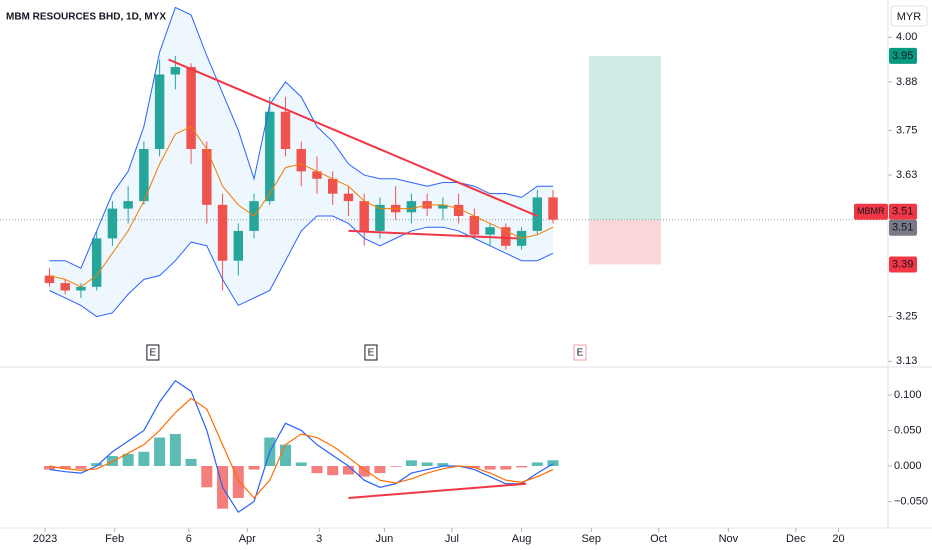 Image resolution: width=932 pixels, height=550 pixels. Describe the element at coordinates (906, 37) in the screenshot. I see `y-tick-label: 4.00` at that location.